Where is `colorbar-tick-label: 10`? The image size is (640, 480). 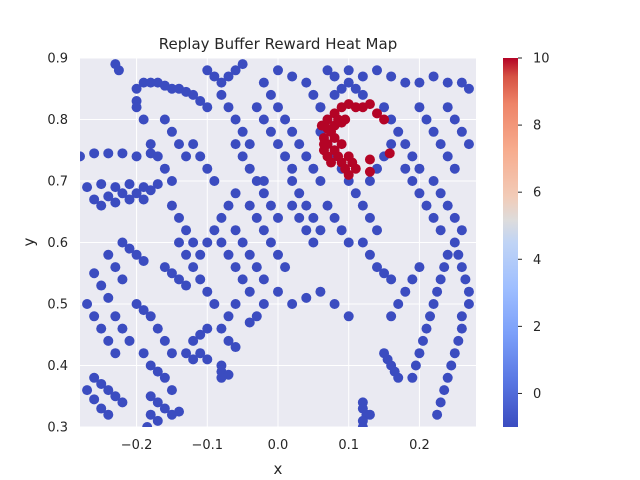 colorbar-tick-label: 10 is located at coordinates (541, 59).